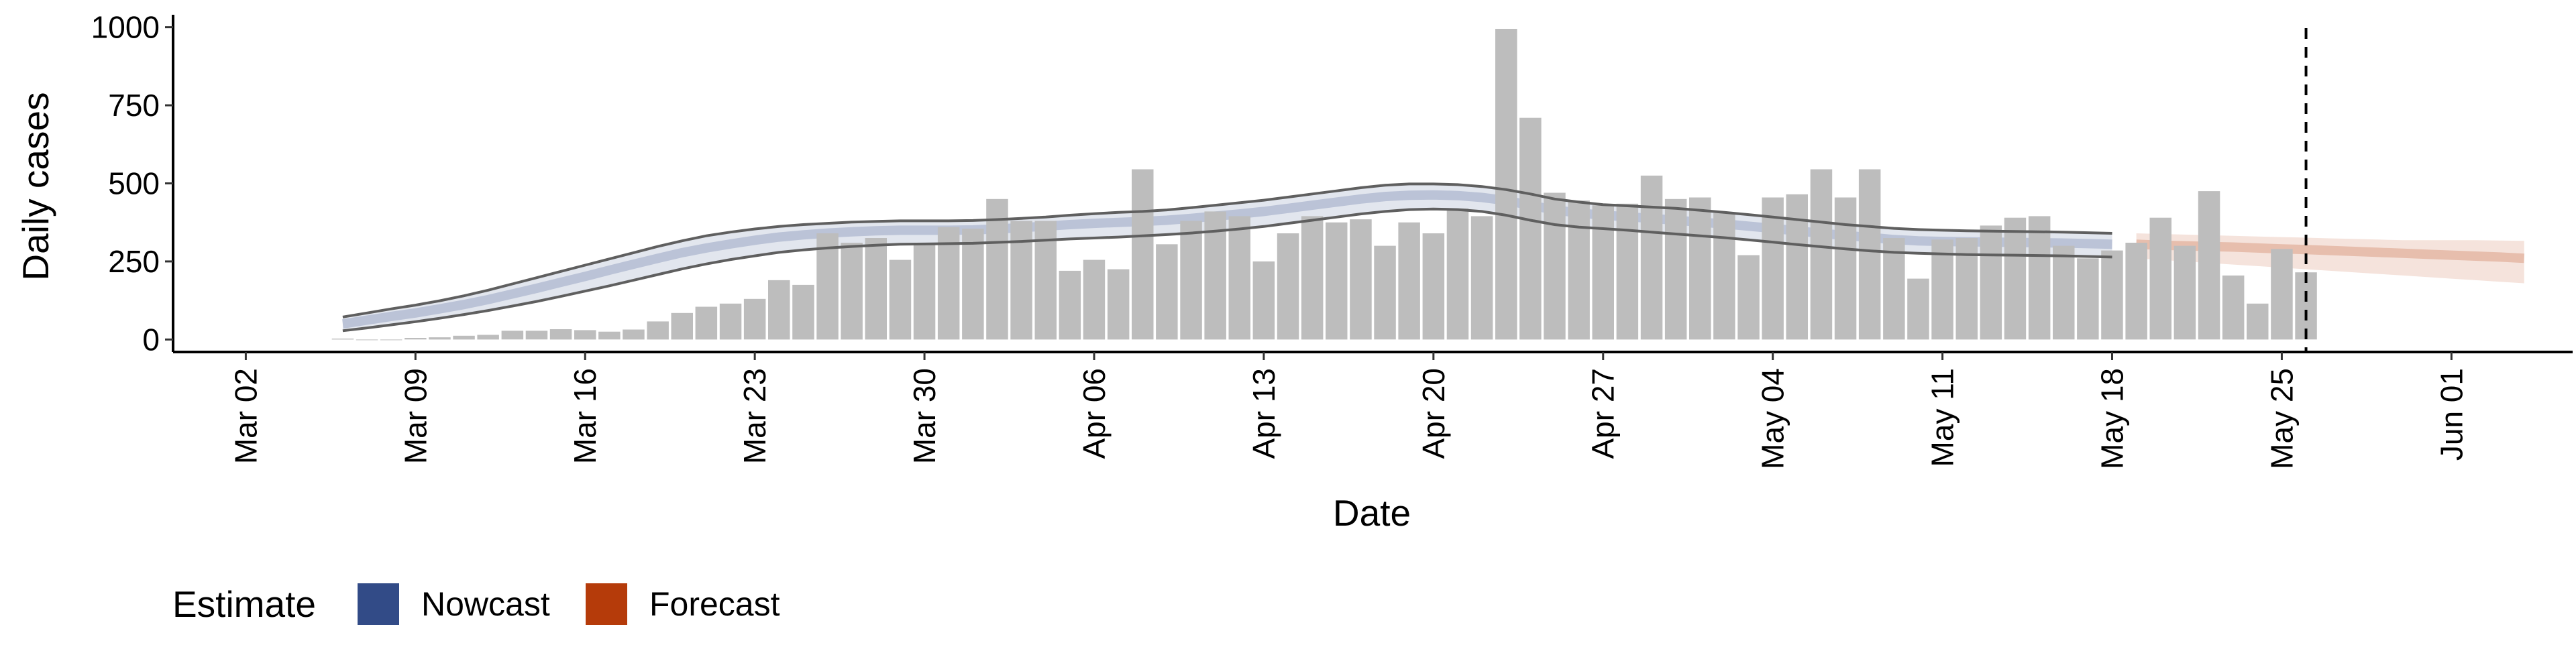  I want to click on x-tick-label: Apr 27, so click(1603, 414).